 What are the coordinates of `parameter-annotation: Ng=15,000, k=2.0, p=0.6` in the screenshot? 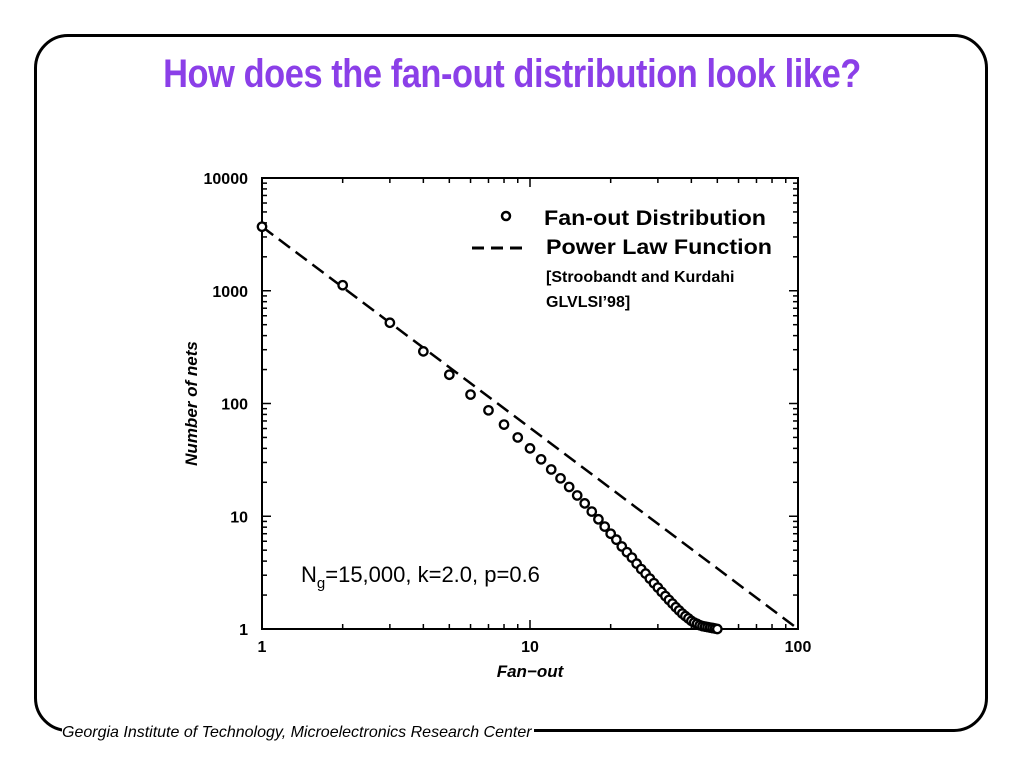 It's located at (420, 577).